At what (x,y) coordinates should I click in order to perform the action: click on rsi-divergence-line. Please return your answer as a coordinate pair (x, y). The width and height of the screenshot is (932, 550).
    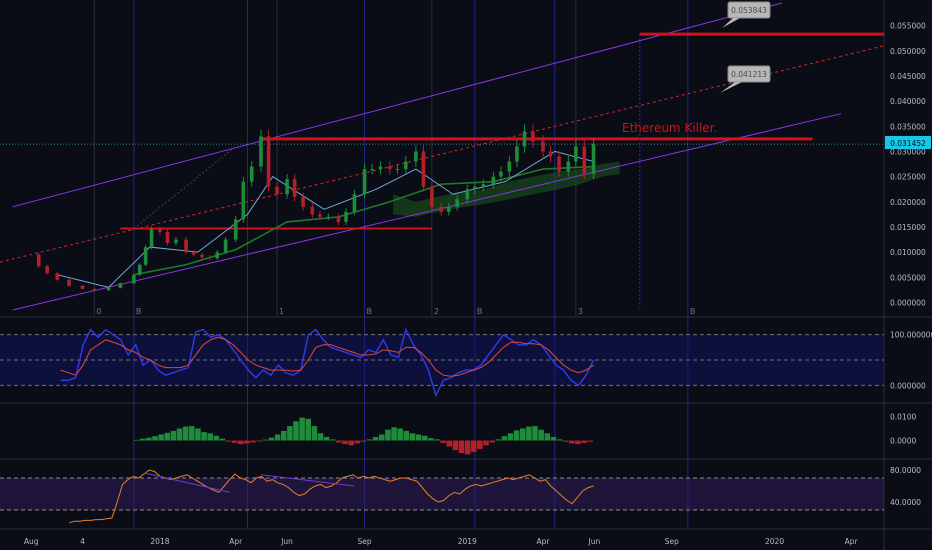
    Looking at the image, I should click on (307, 480).